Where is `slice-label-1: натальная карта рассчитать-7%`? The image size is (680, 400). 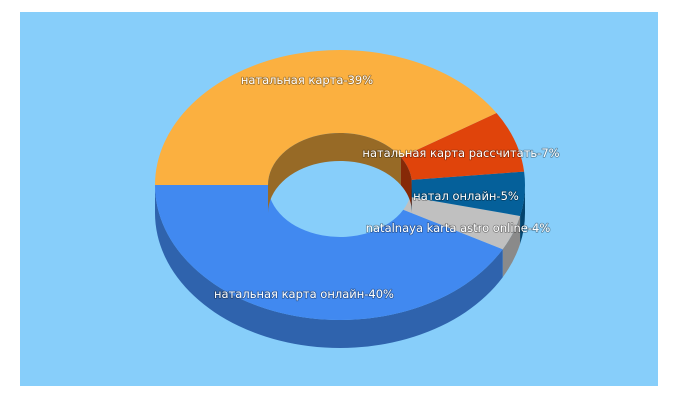
slice-label-1: натальная карта рассчитать-7% is located at coordinates (460, 153).